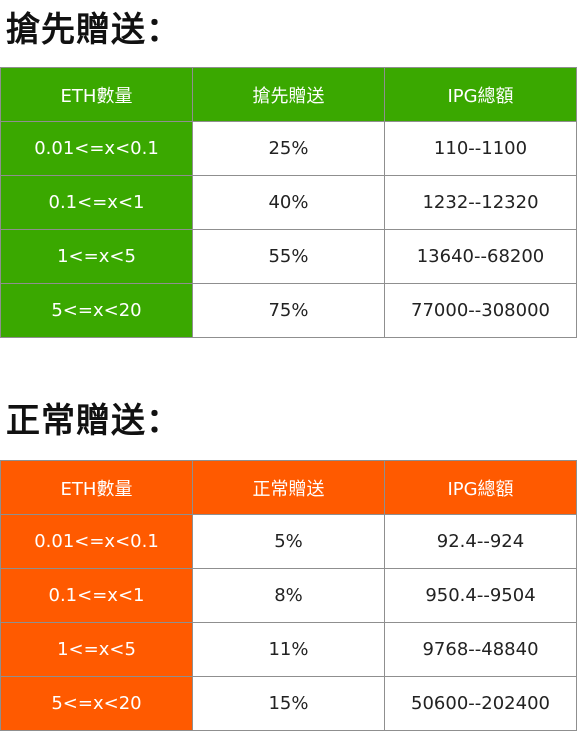  I want to click on table-row: 0.01<=x<0.1 25% 110--1100, so click(288, 148).